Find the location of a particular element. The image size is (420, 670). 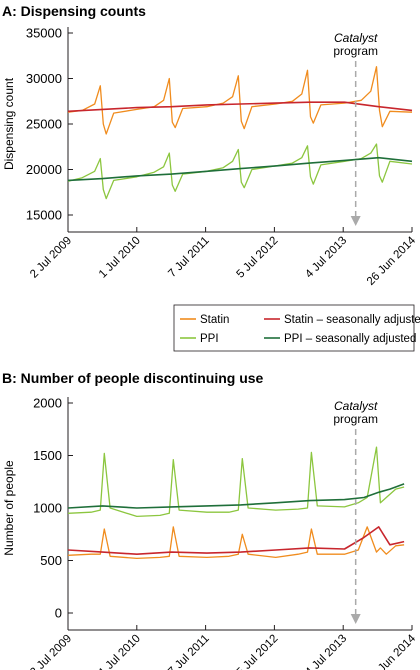

y-tick-label: 15000 is located at coordinates (44, 215).